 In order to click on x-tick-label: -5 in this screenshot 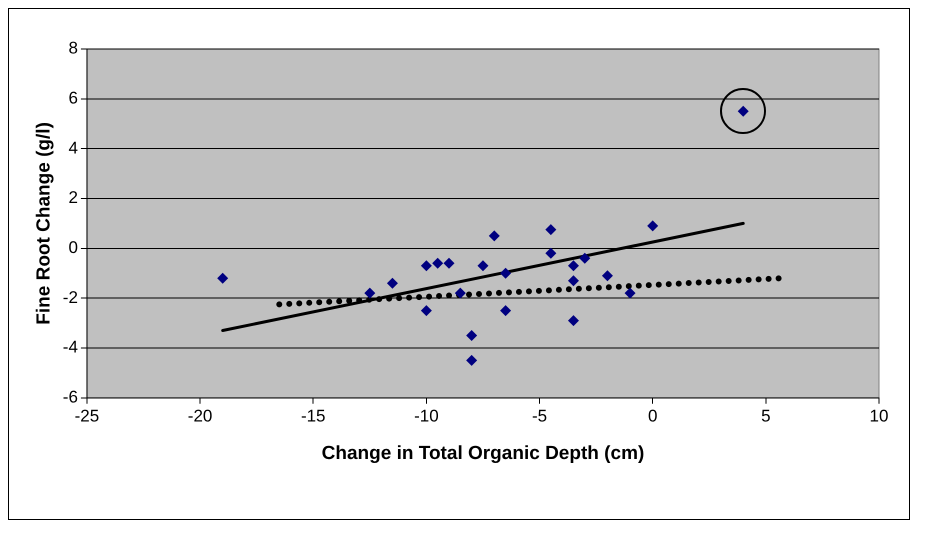, I will do `click(540, 416)`.